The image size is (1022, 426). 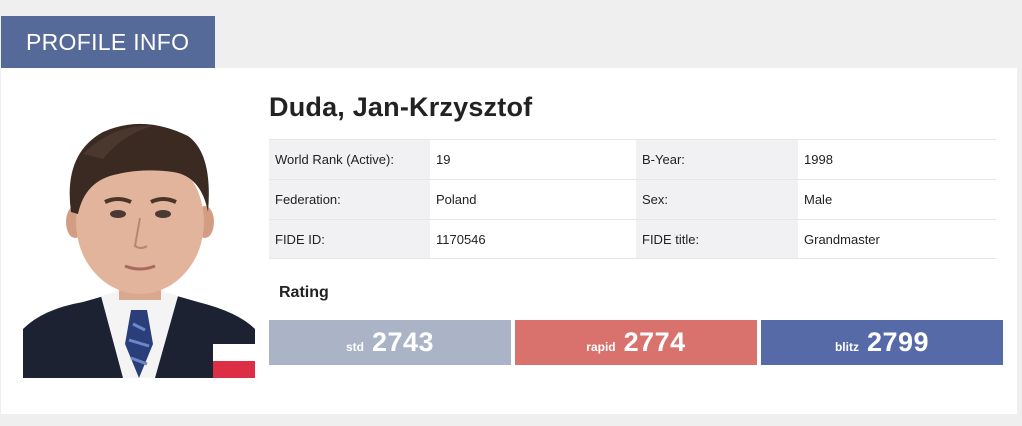 I want to click on player-photo, so click(x=139, y=246).